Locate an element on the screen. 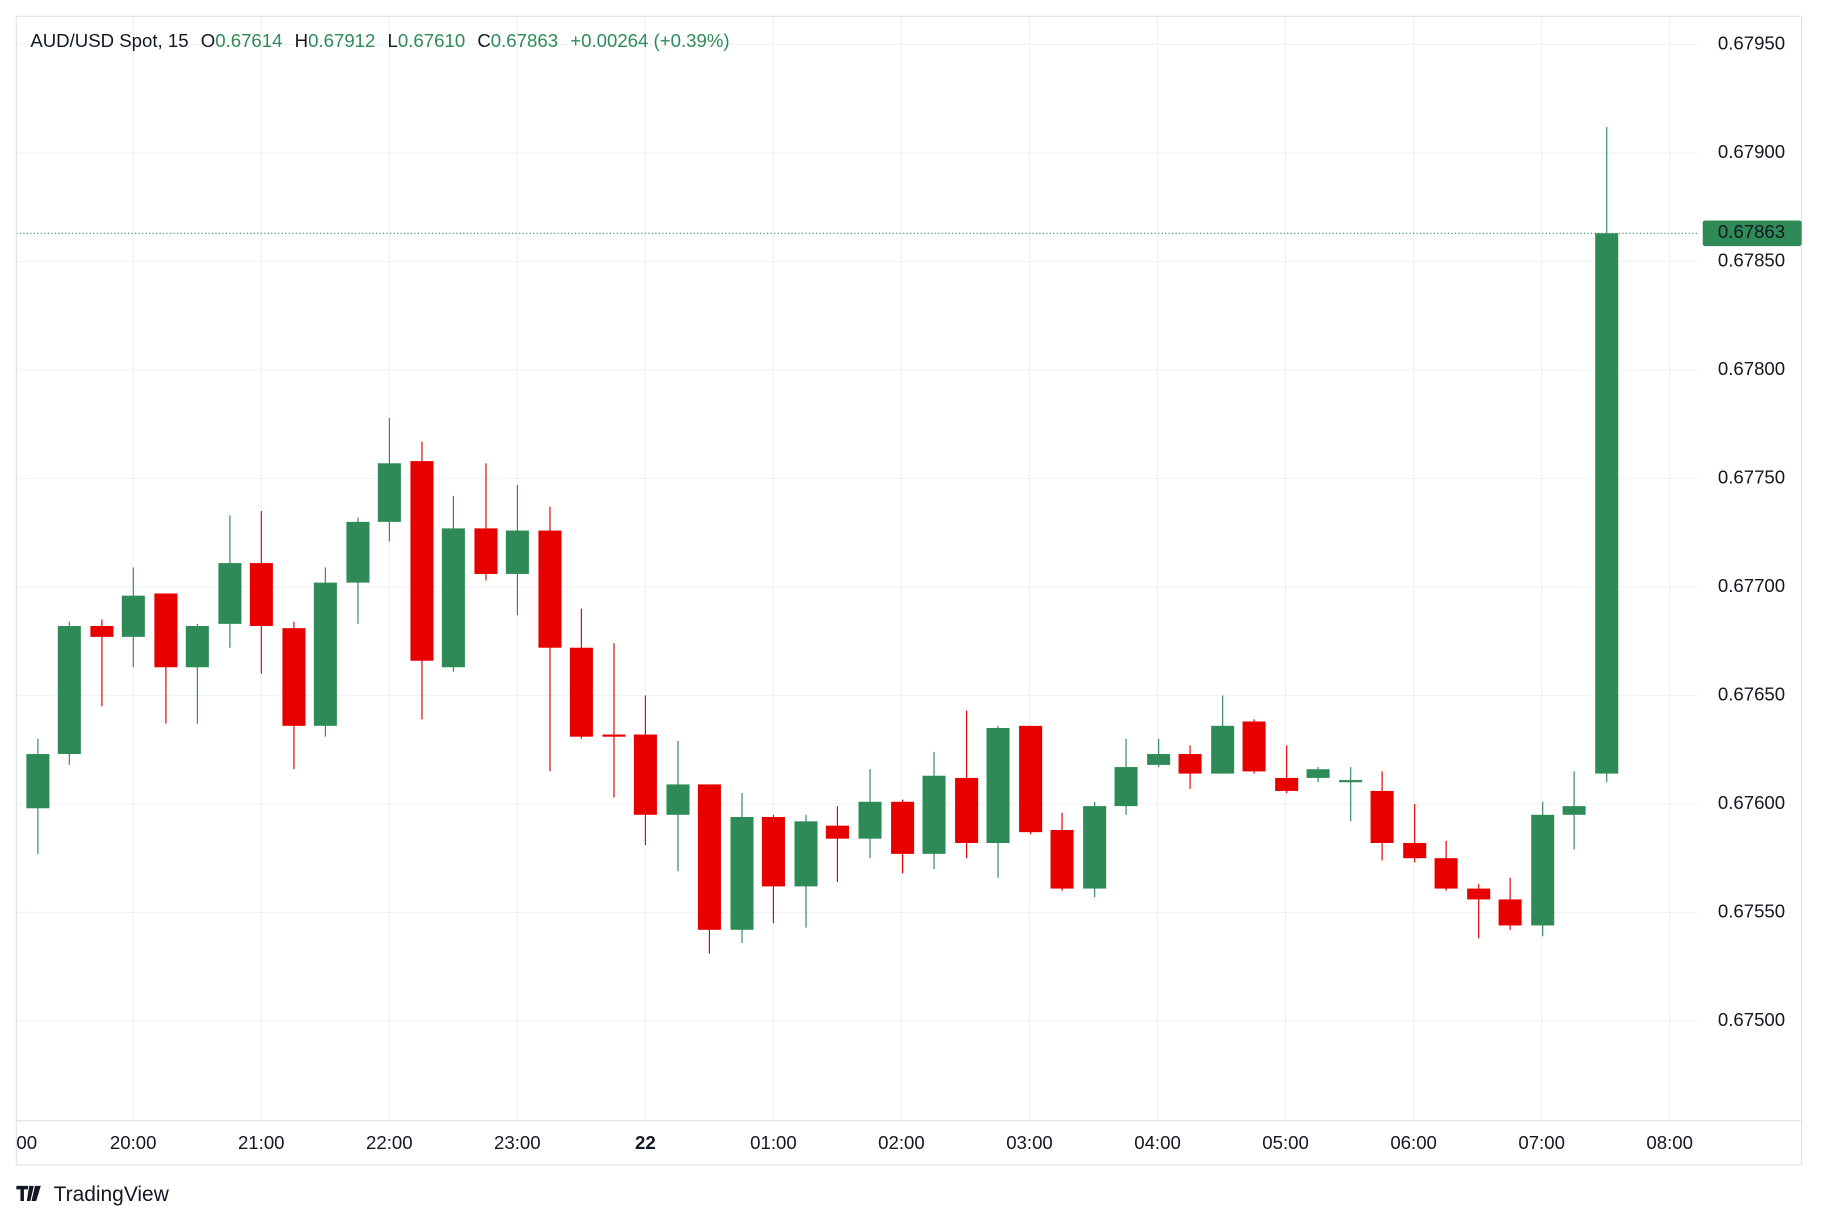 The width and height of the screenshot is (1825, 1222). x-tick-label: 21:00 is located at coordinates (261, 1142).